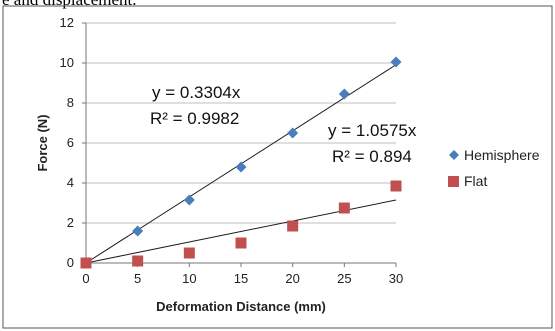 This screenshot has width=555, height=331. I want to click on x-tick-label-25: 25, so click(344, 278).